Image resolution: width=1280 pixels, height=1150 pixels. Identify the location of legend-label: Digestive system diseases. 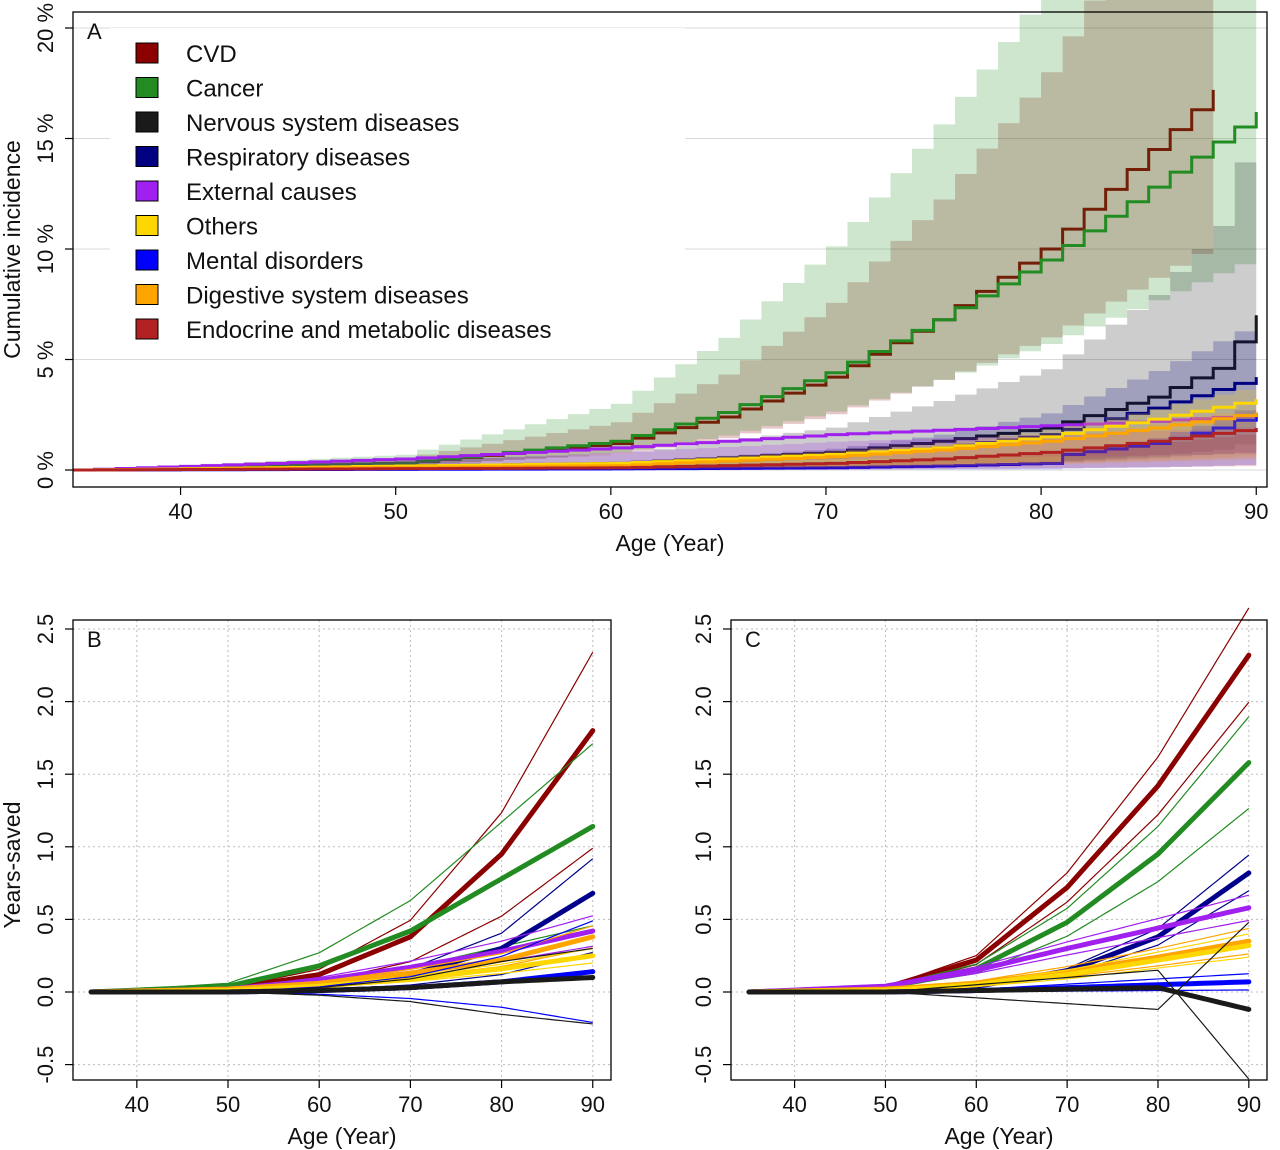
(327, 296).